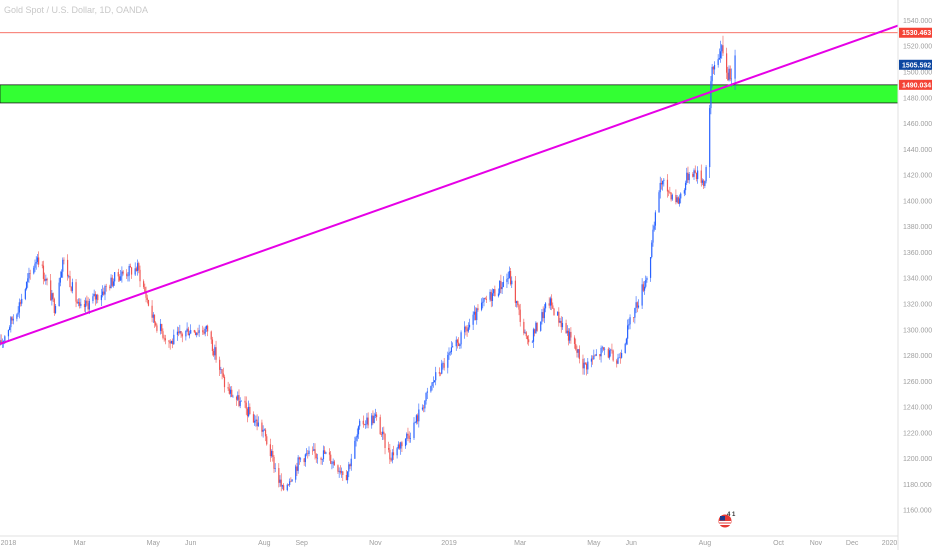  What do you see at coordinates (917, 408) in the screenshot?
I see `price-tick-label: 1240.000` at bounding box center [917, 408].